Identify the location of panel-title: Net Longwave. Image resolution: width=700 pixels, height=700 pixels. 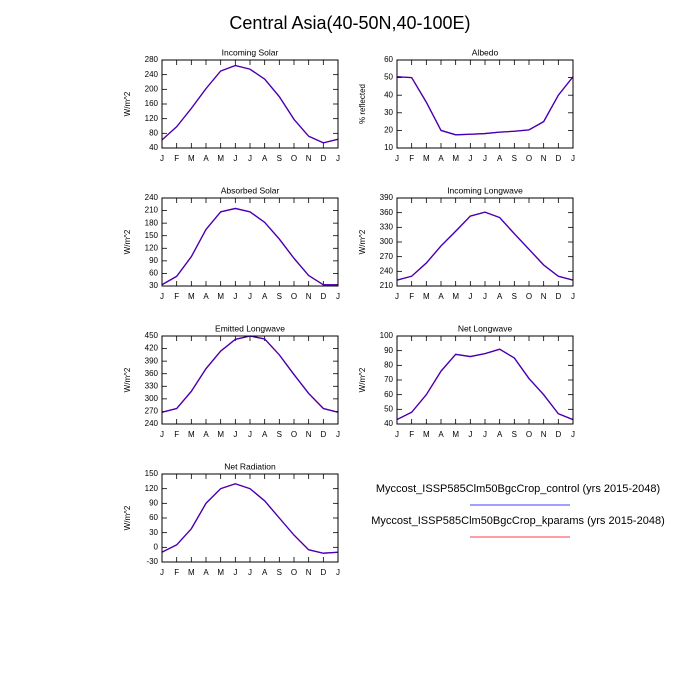
(485, 328).